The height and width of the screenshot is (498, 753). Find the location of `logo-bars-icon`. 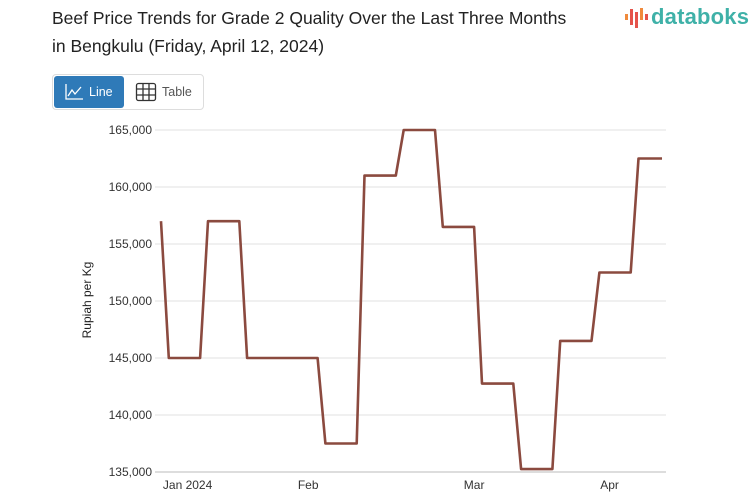

logo-bars-icon is located at coordinates (636, 18).